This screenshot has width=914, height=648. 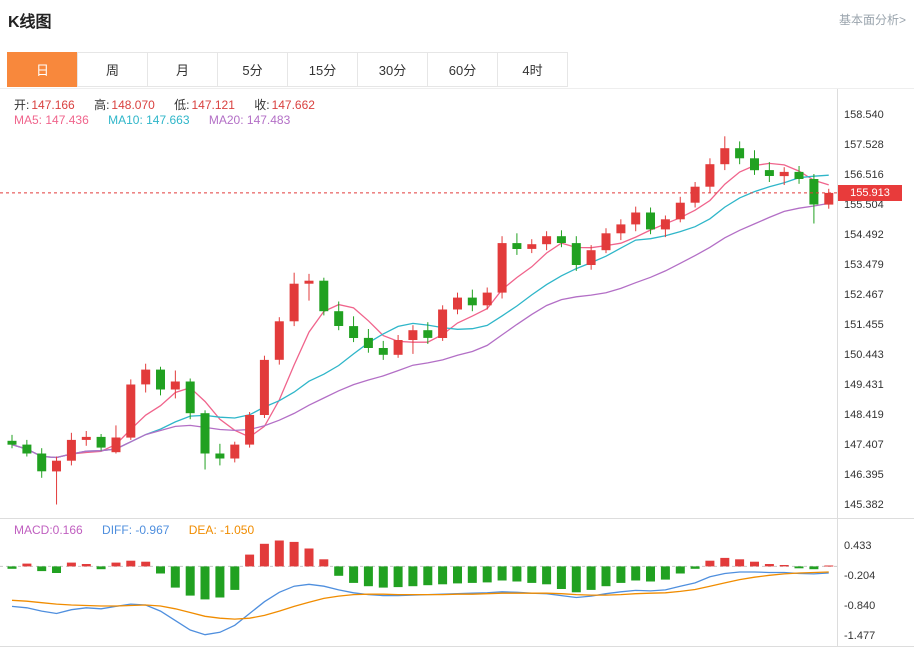 What do you see at coordinates (864, 505) in the screenshot?
I see `price-axis-label: 145.382` at bounding box center [864, 505].